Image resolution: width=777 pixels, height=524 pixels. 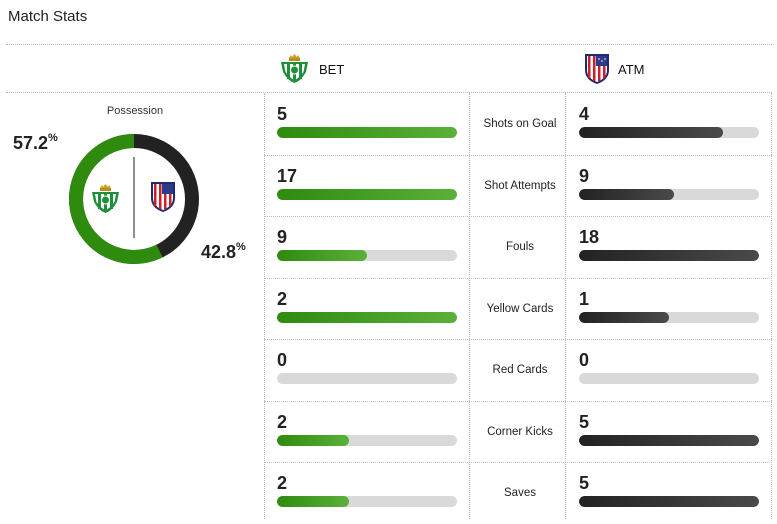 I want to click on away-stat-value: 18, so click(x=589, y=237).